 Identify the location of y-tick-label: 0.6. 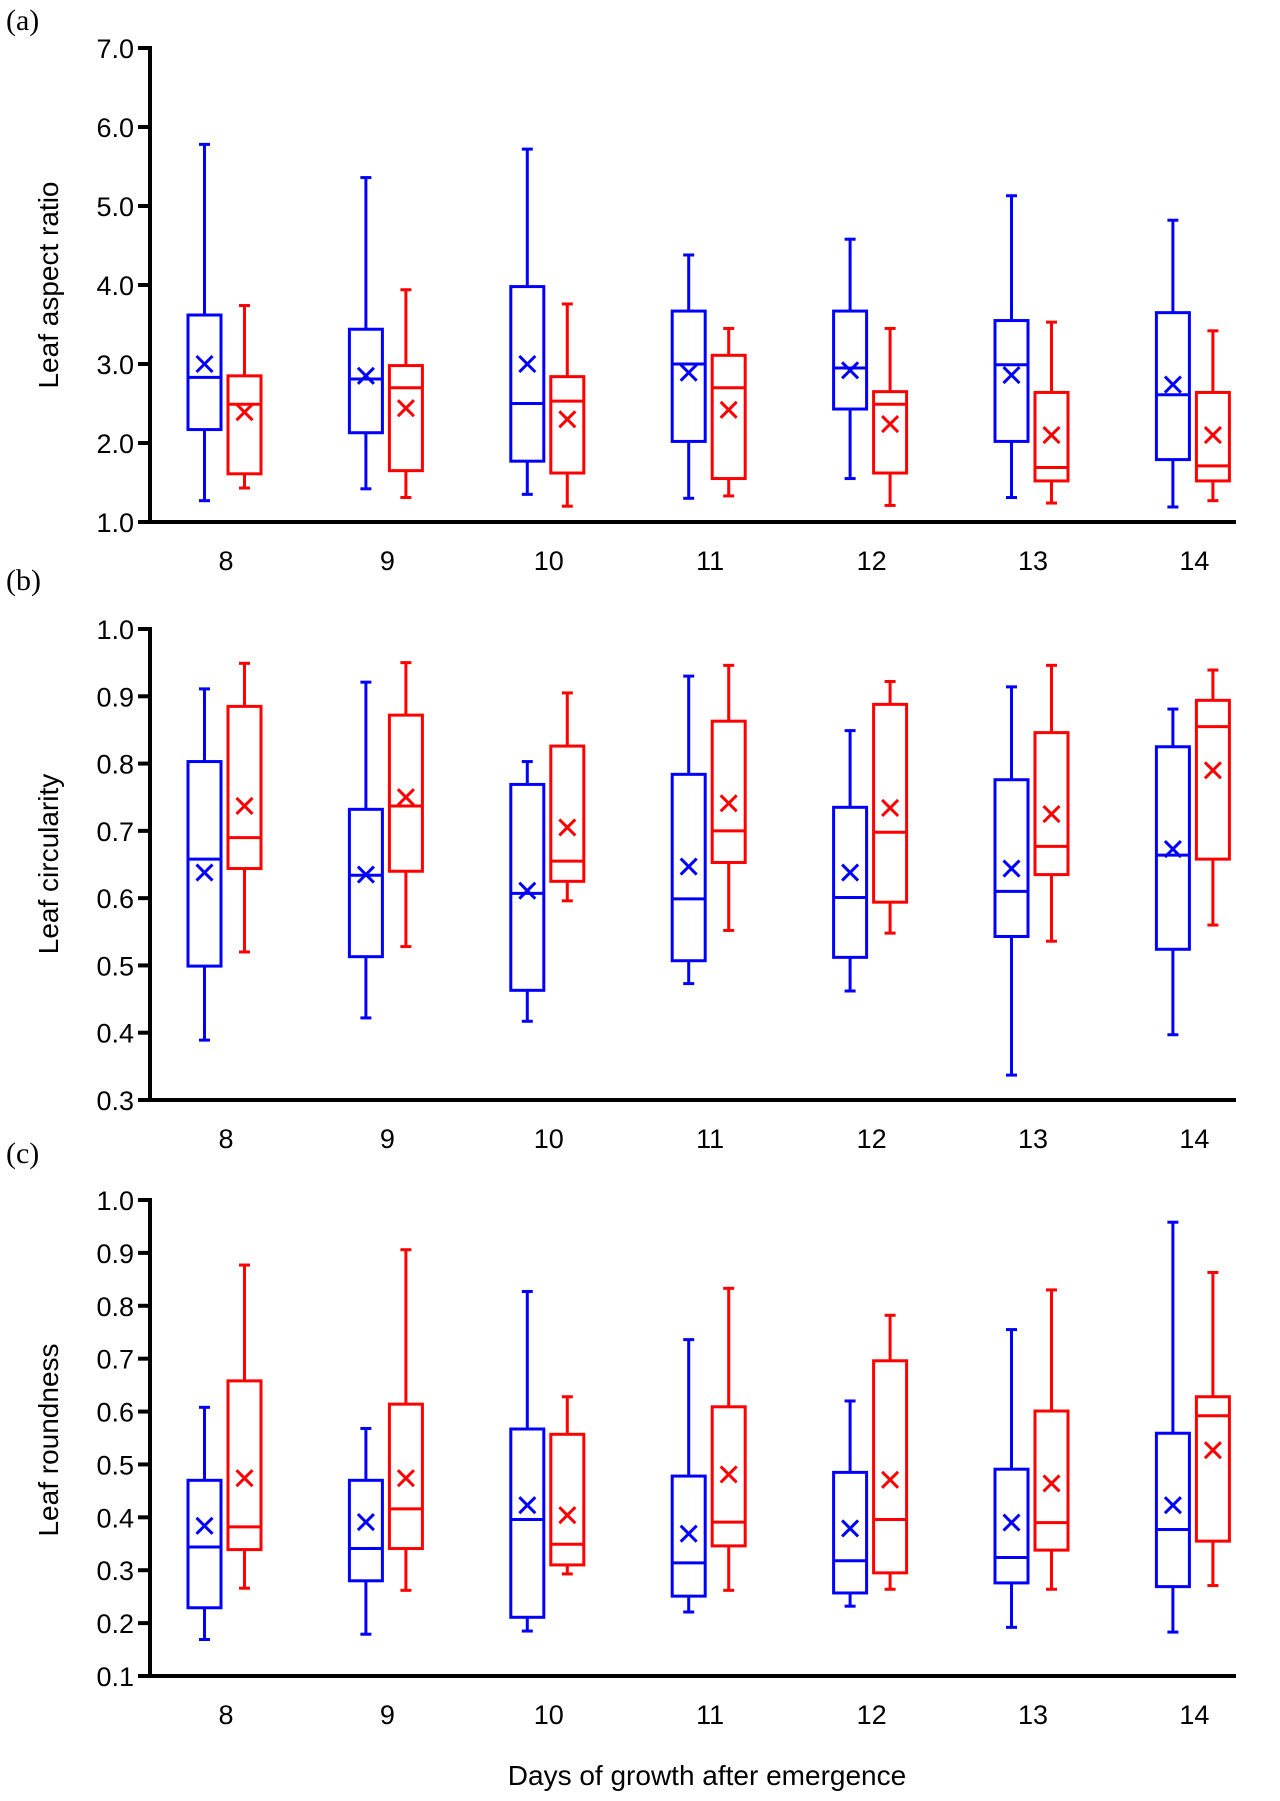
(115, 899).